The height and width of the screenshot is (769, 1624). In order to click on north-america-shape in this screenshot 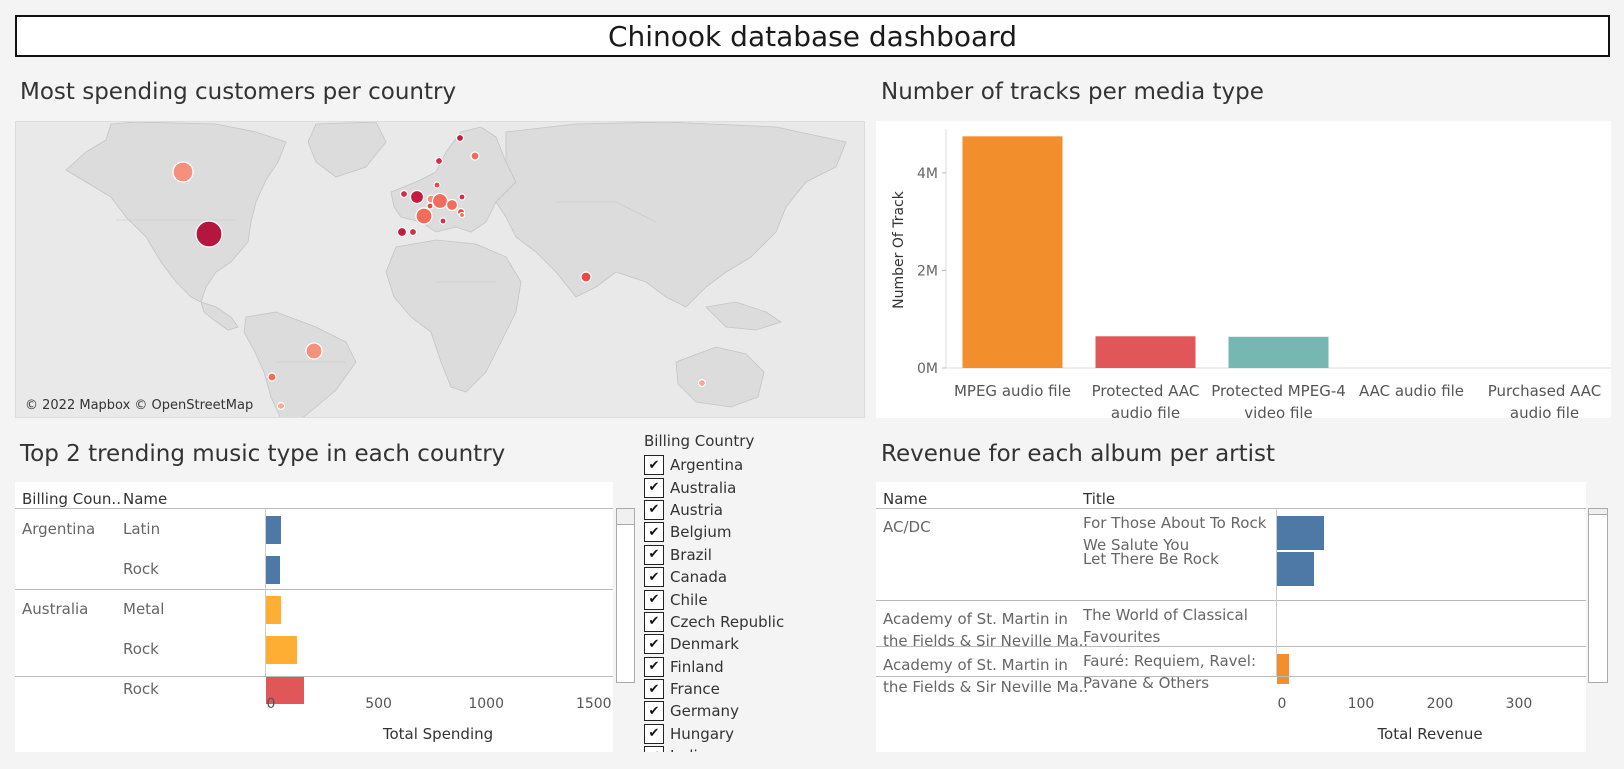, I will do `click(176, 212)`.